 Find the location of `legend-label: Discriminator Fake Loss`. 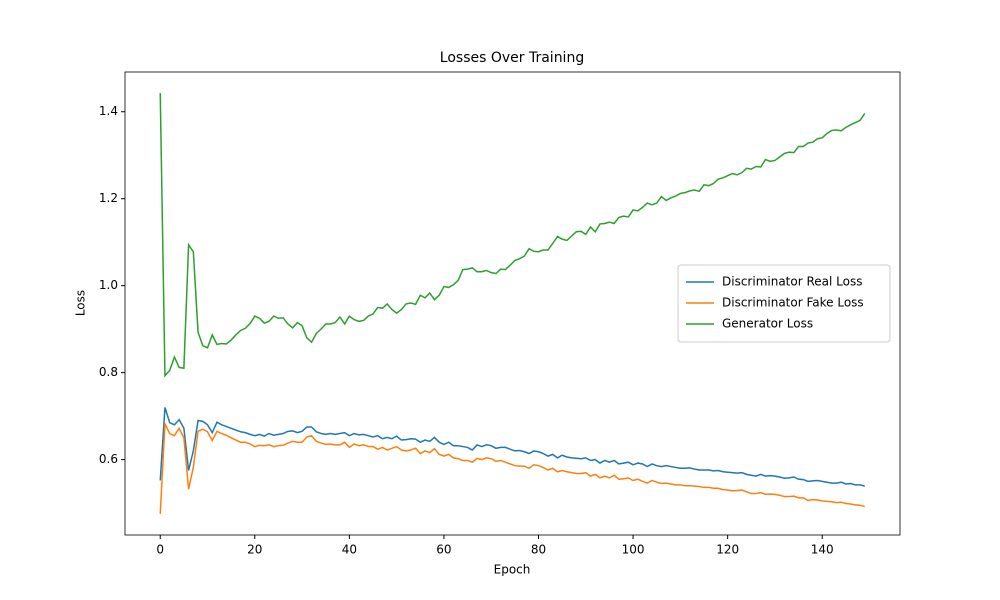

legend-label: Discriminator Fake Loss is located at coordinates (793, 303).